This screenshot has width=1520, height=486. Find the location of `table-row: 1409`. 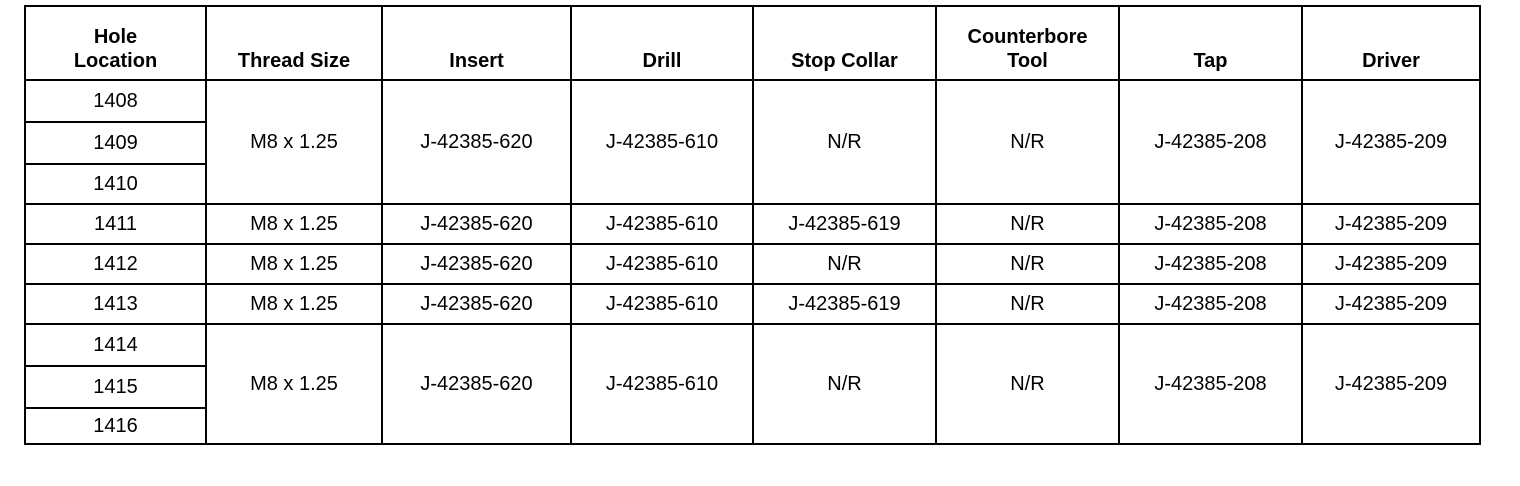

table-row: 1409 is located at coordinates (752, 143).